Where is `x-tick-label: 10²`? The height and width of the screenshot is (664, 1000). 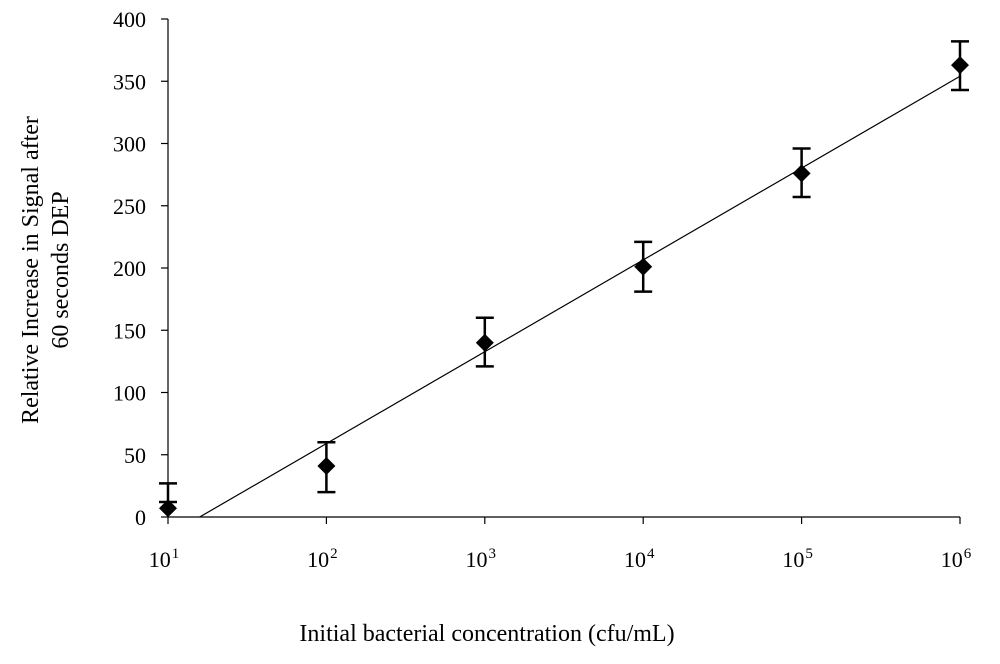
x-tick-label: 10² is located at coordinates (322, 559).